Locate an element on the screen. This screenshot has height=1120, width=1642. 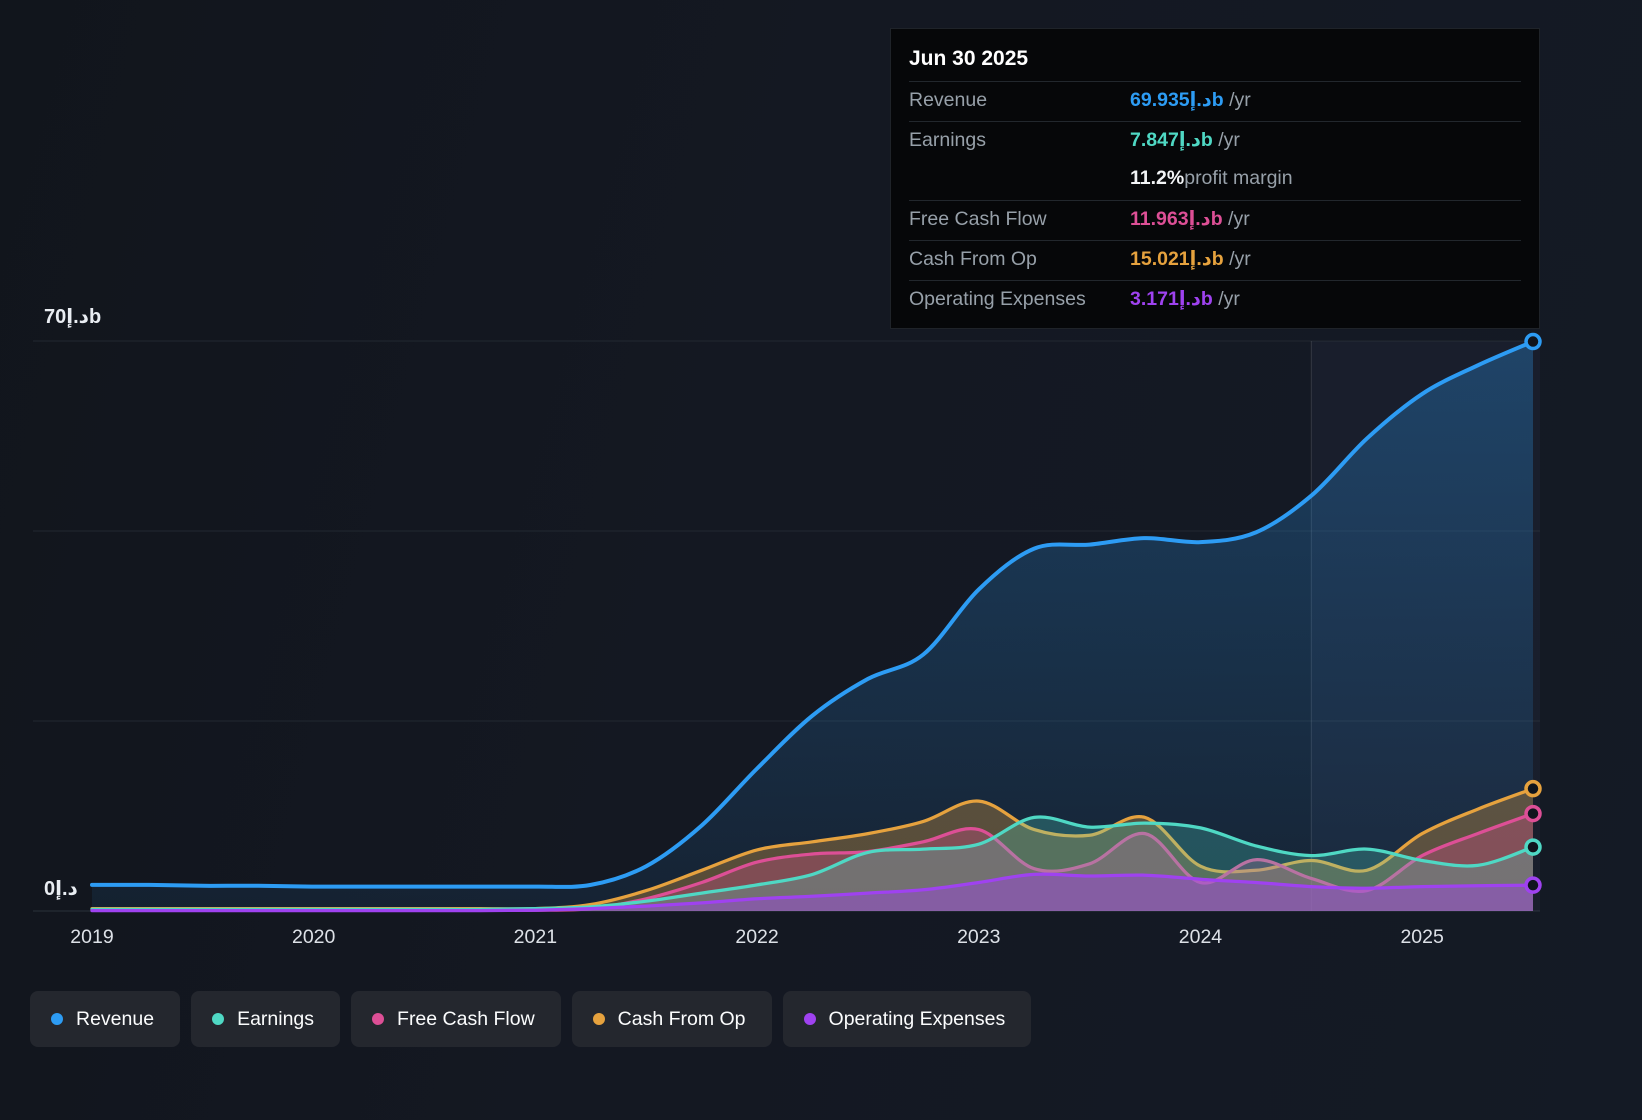
tooltip-label: Free Cash Flow is located at coordinates (978, 219).